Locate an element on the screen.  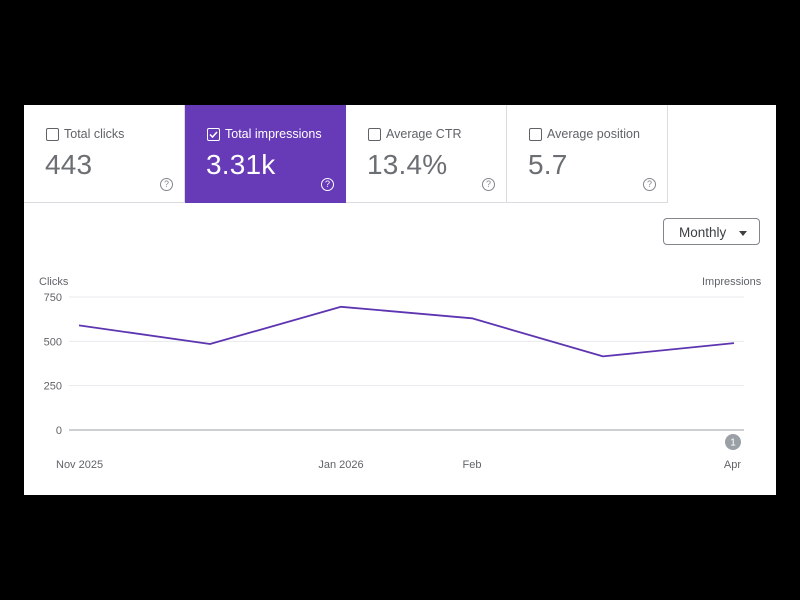
period-dropdown: Monthly is located at coordinates (711, 231).